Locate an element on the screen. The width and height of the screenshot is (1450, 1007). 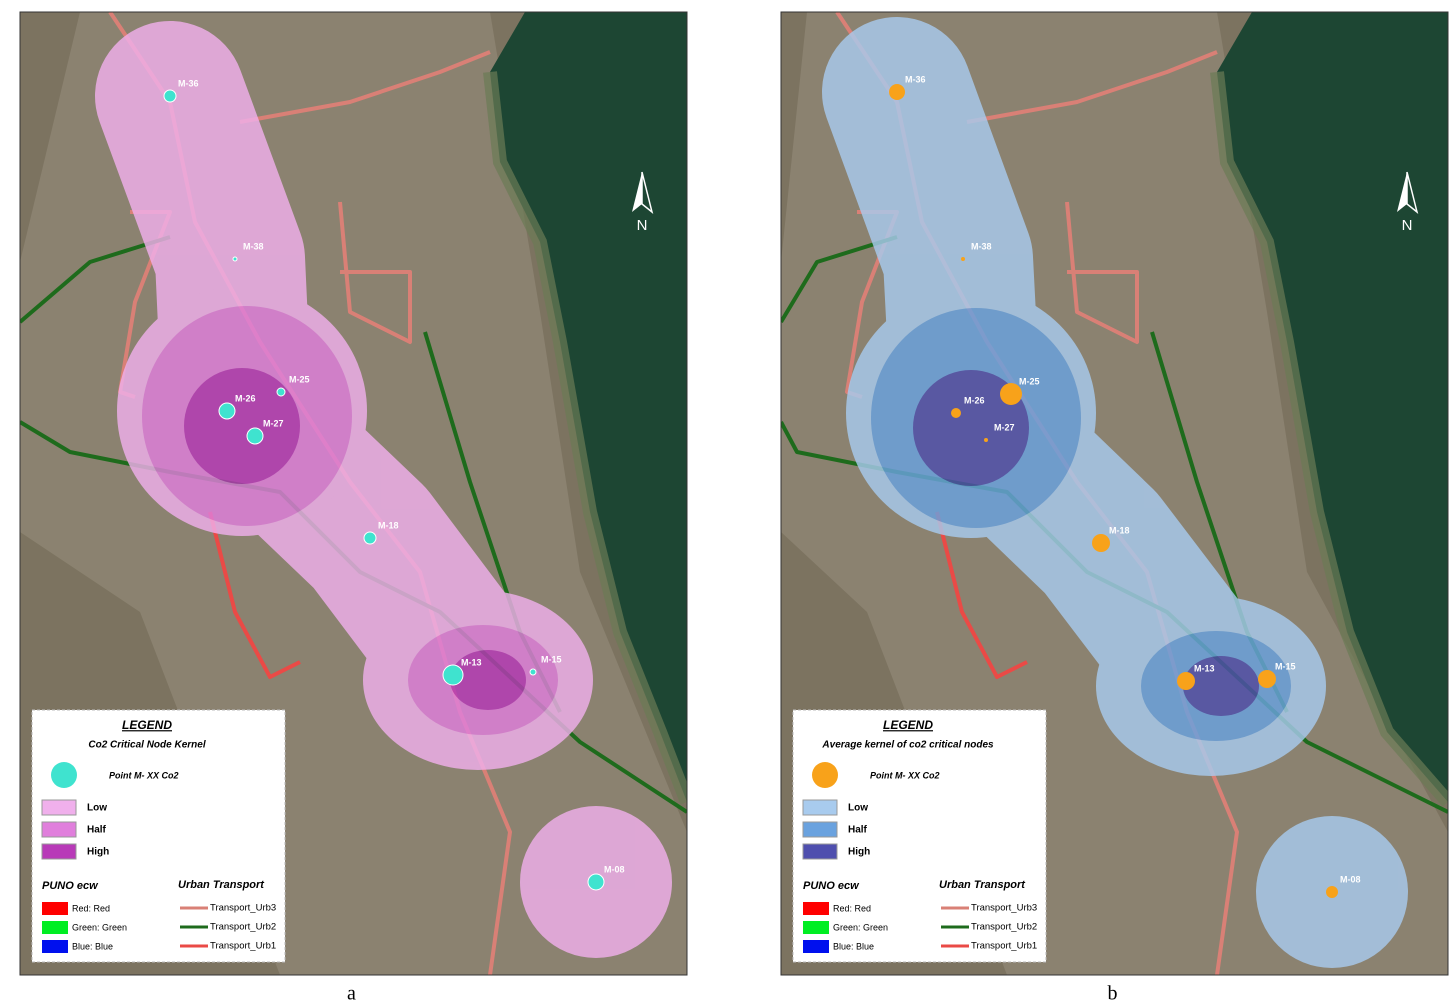
legend-class: Half is located at coordinates (858, 830).